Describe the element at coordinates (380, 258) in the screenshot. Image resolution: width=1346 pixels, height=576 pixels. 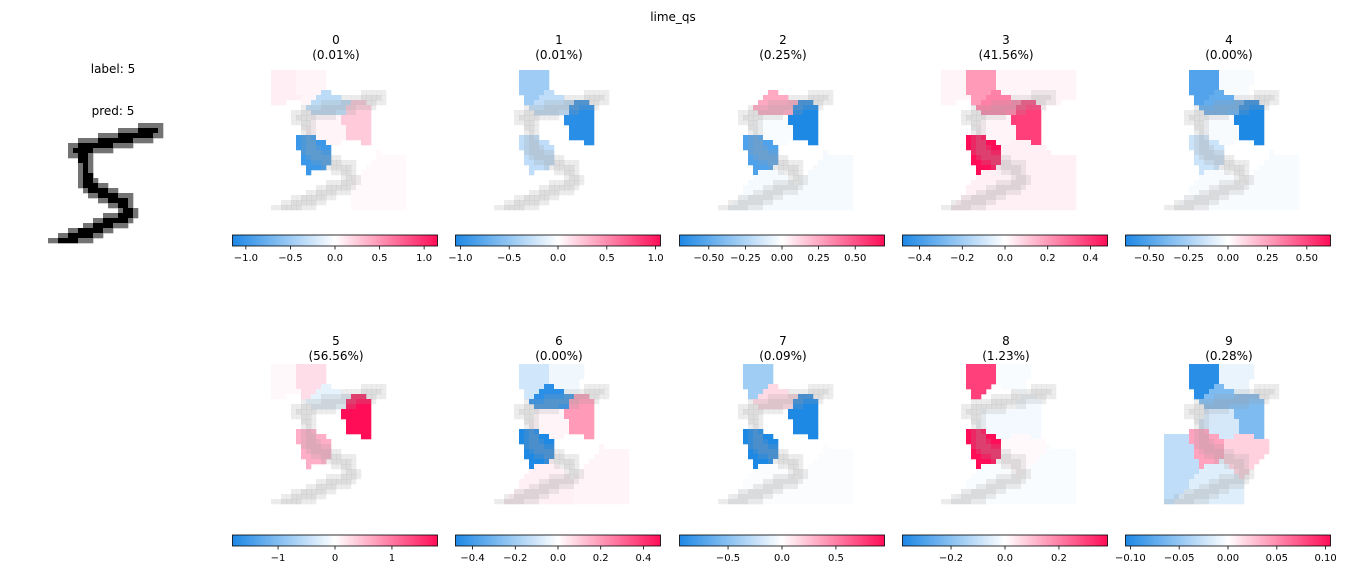
I see `colorbar-tick-label: 0.5` at that location.